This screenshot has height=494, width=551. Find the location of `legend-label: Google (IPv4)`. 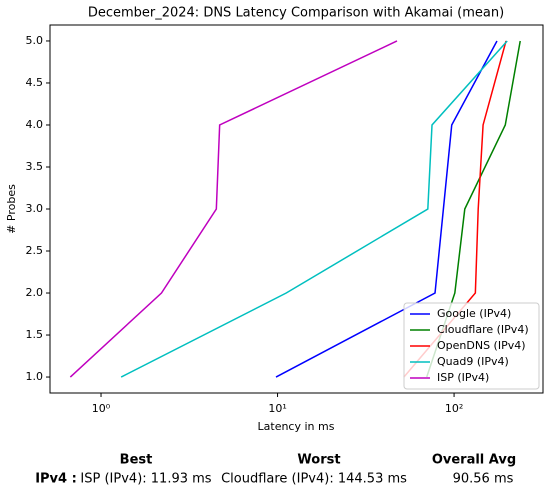

legend-label: Google (IPv4) is located at coordinates (474, 313).